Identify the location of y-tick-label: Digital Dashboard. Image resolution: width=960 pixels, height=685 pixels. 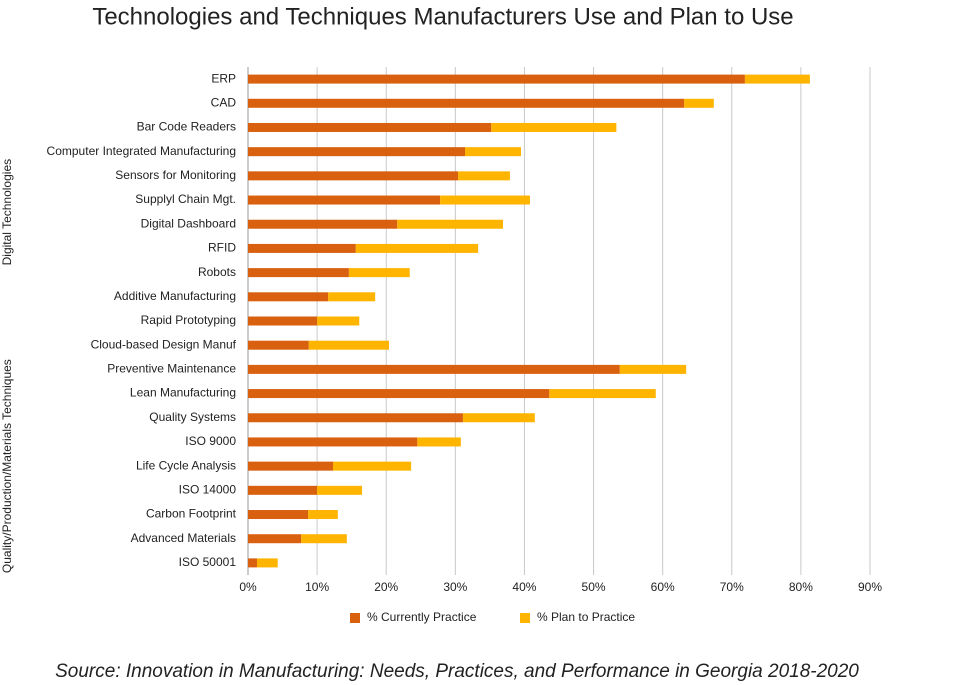
(188, 223).